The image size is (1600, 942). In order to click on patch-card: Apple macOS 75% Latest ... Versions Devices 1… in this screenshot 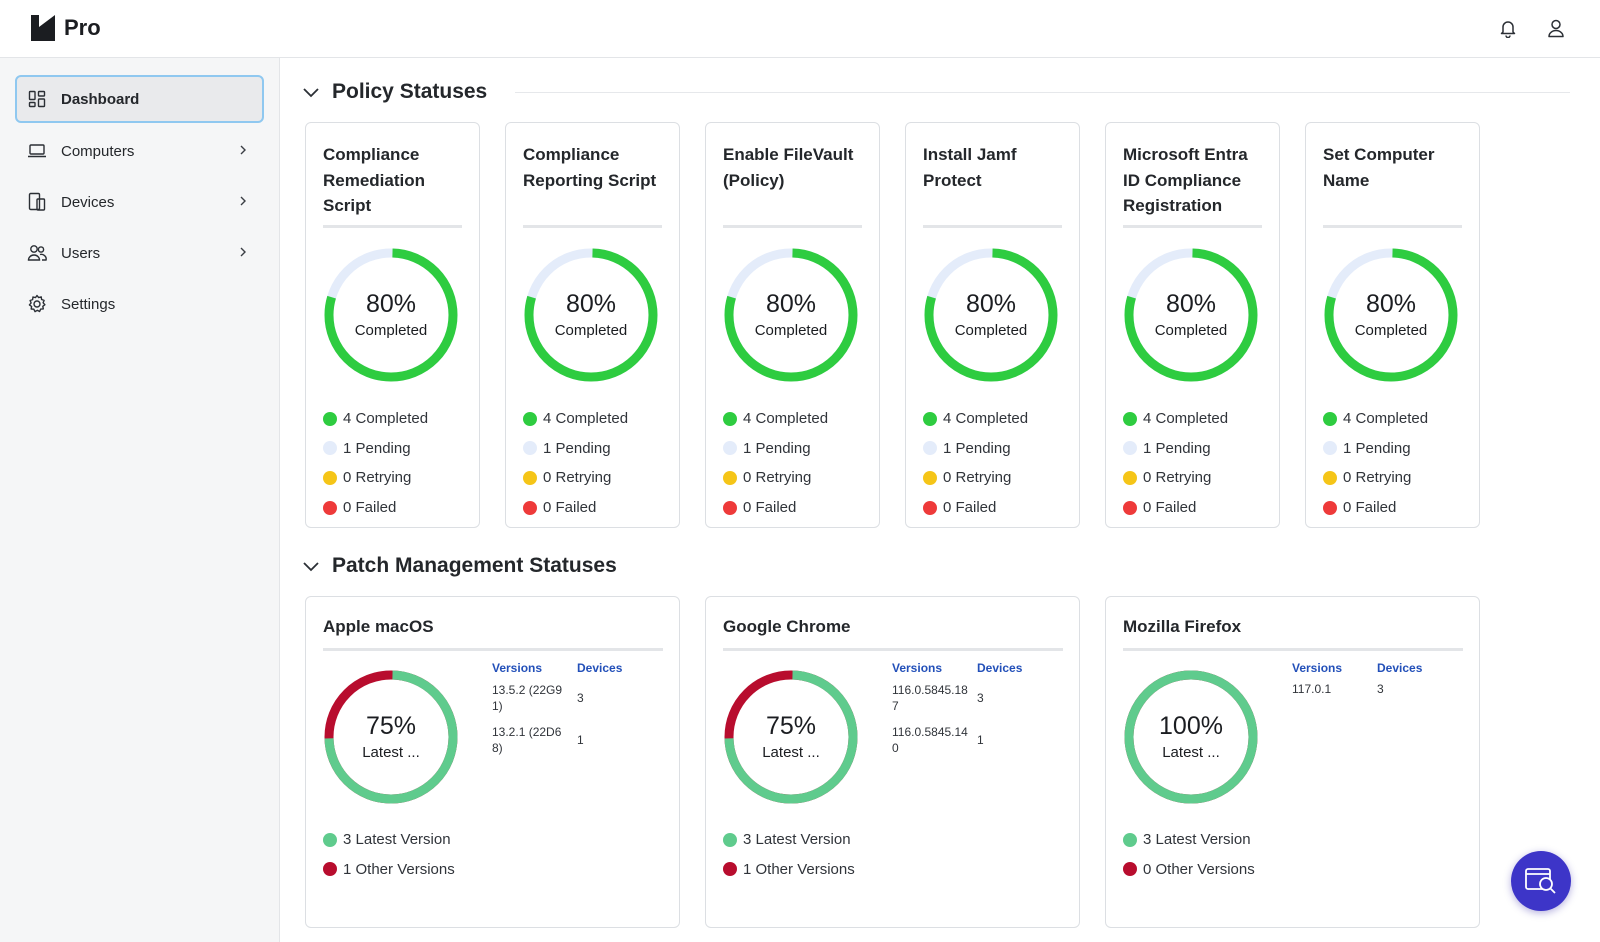, I will do `click(492, 762)`.